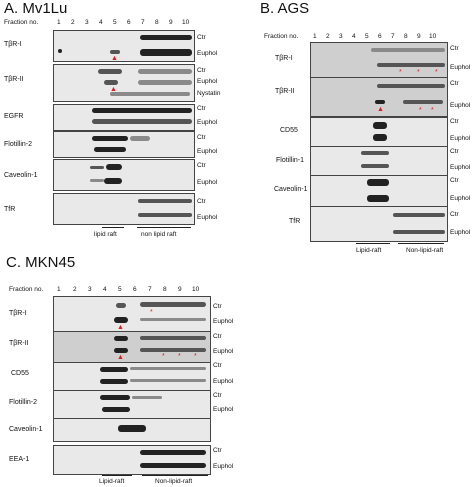  I want to click on blot-tbr1: ▲, so click(124, 46).